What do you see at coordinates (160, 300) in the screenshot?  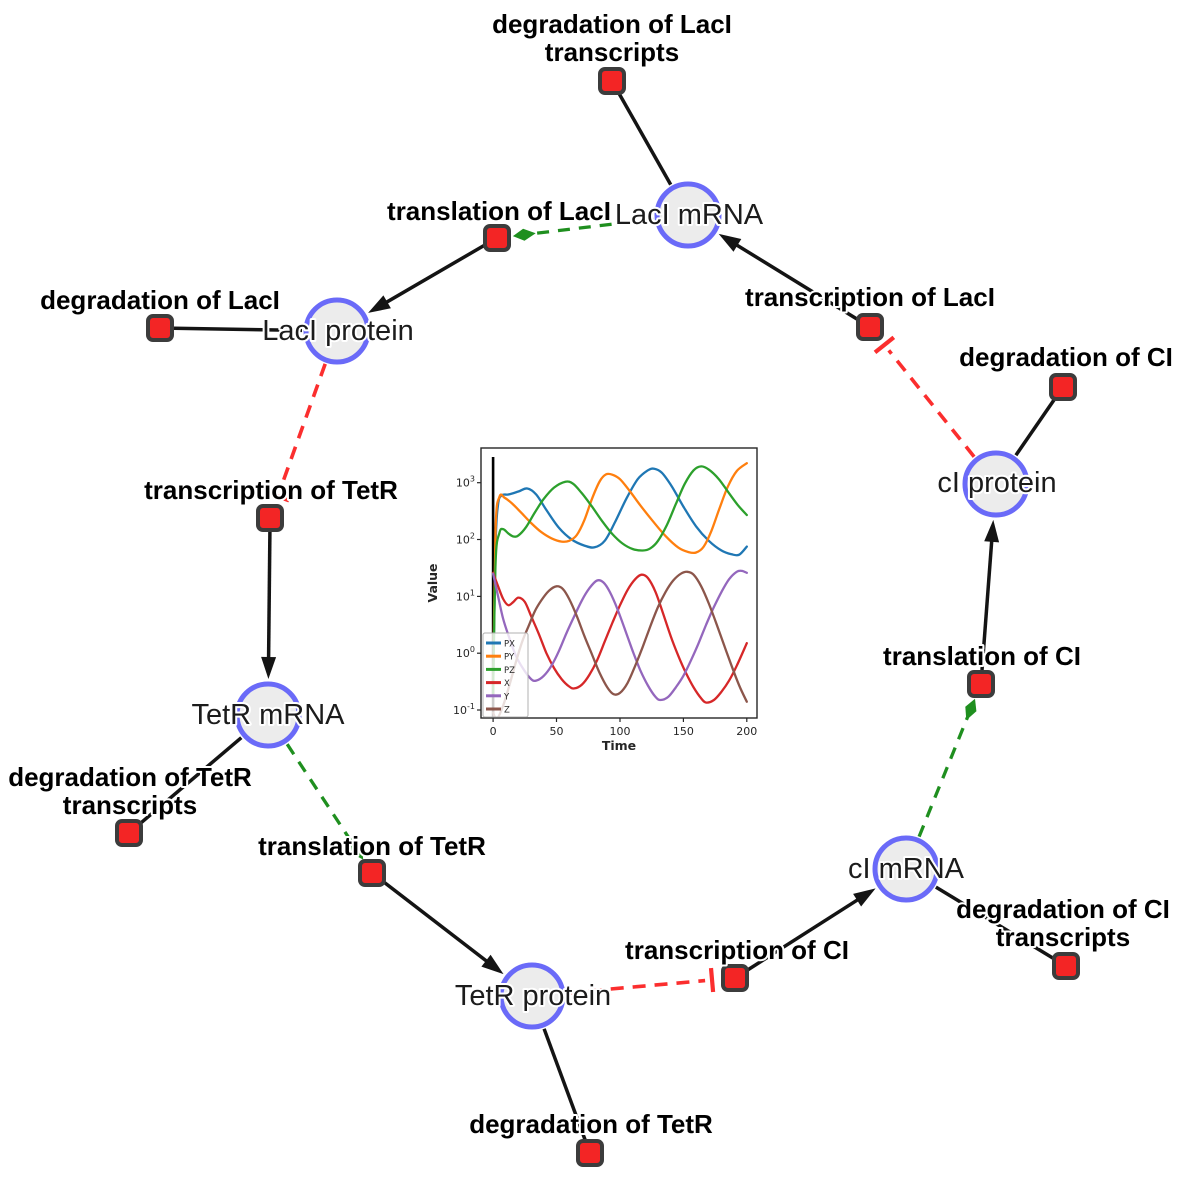 I see `node-label-deg-laci: degradation of LacI` at bounding box center [160, 300].